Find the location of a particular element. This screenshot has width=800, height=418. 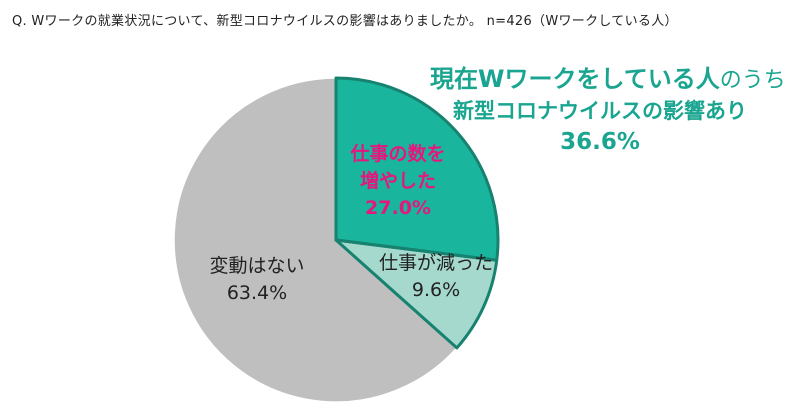

slice-label-increased: 仕事の数を is located at coordinates (397, 153).